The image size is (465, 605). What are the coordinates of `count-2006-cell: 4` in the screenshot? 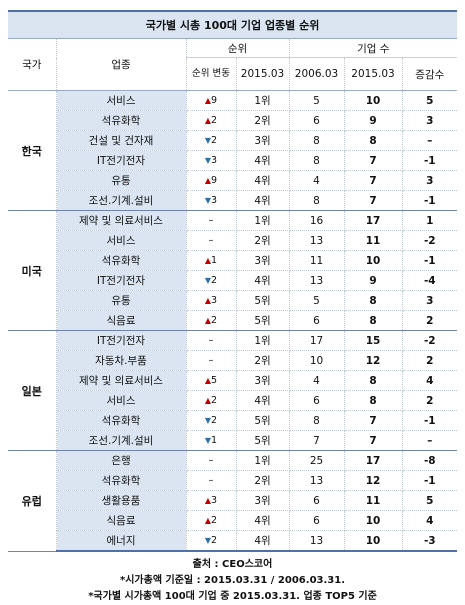 It's located at (317, 180).